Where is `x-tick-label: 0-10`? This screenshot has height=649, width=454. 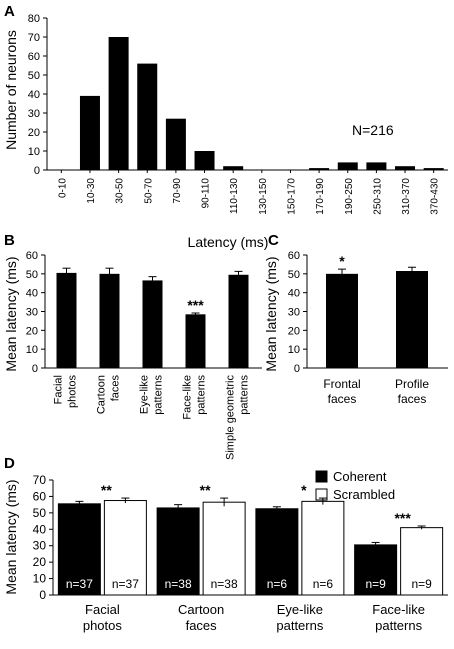
x-tick-label: 0-10 is located at coordinates (62, 188).